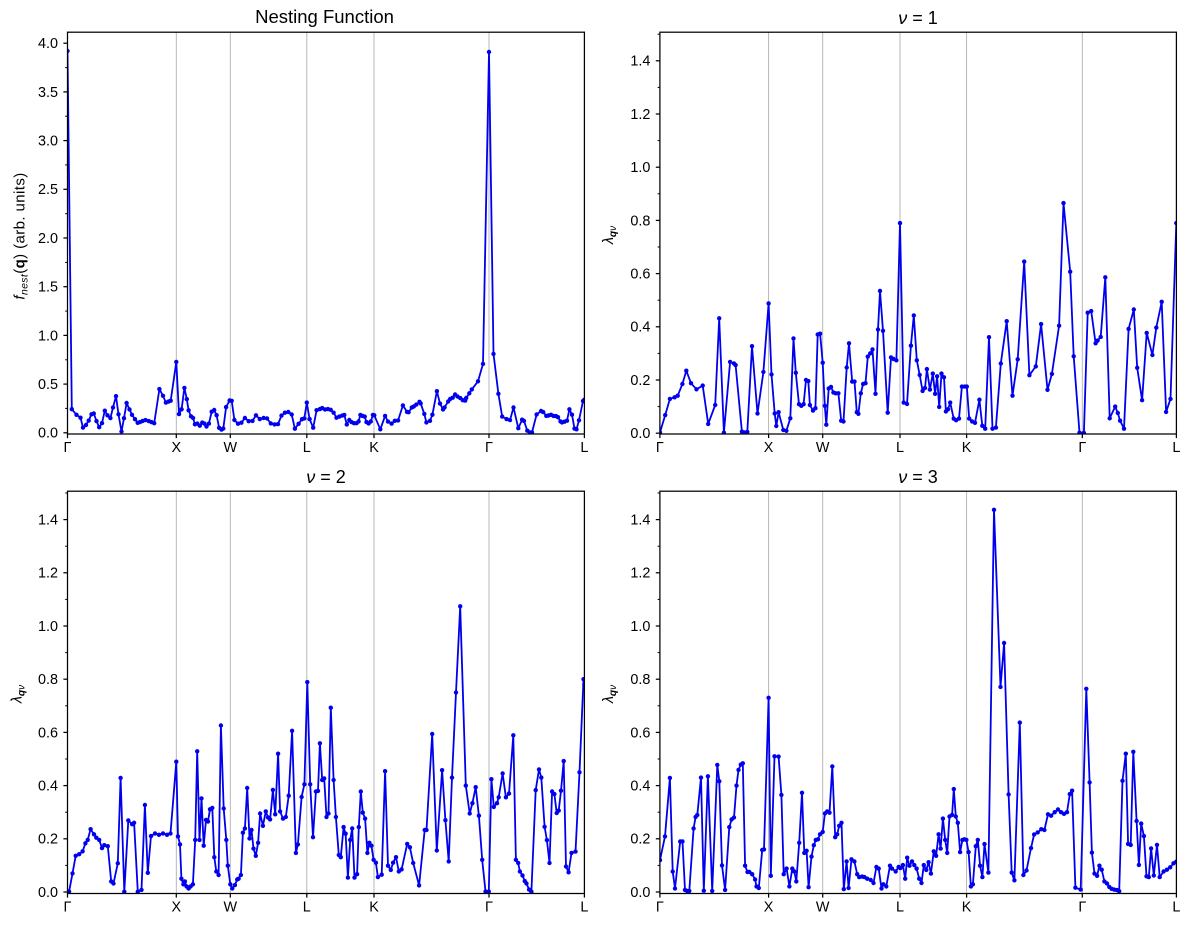 The height and width of the screenshot is (927, 1189). I want to click on svg-text: 0.5, so click(48, 385).